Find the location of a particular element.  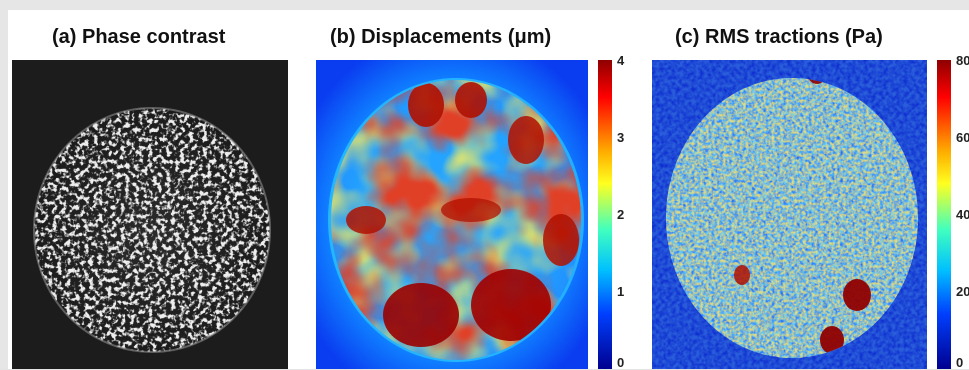

traction-colorbar is located at coordinates (944, 214).